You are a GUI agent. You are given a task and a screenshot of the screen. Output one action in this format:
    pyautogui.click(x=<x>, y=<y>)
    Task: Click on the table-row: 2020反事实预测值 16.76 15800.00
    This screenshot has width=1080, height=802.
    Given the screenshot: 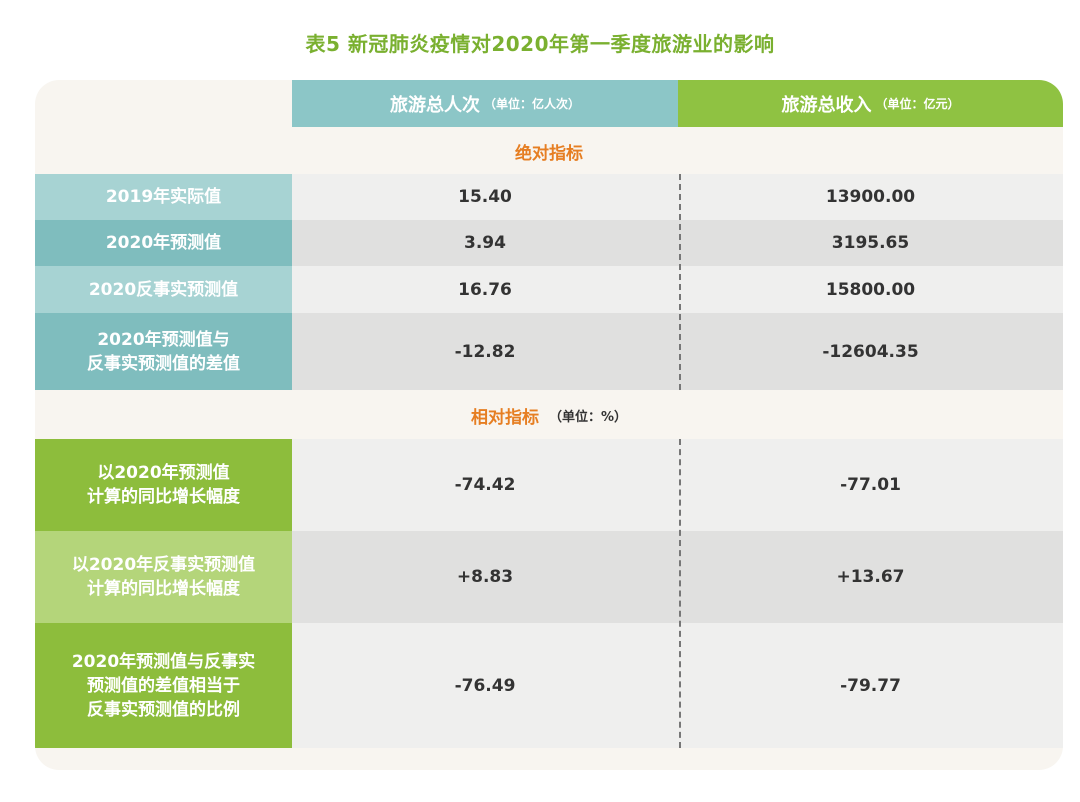 What is the action you would take?
    pyautogui.click(x=549, y=289)
    